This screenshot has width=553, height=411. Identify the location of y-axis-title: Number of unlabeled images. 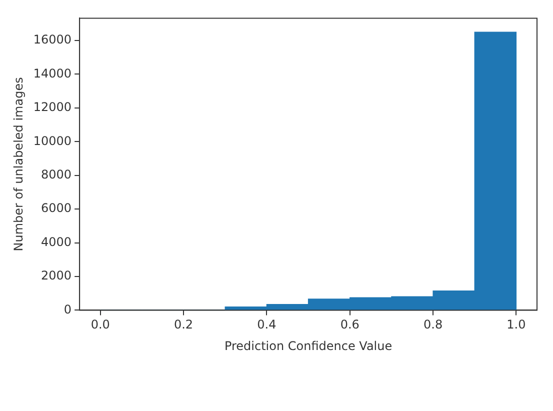
(18, 164).